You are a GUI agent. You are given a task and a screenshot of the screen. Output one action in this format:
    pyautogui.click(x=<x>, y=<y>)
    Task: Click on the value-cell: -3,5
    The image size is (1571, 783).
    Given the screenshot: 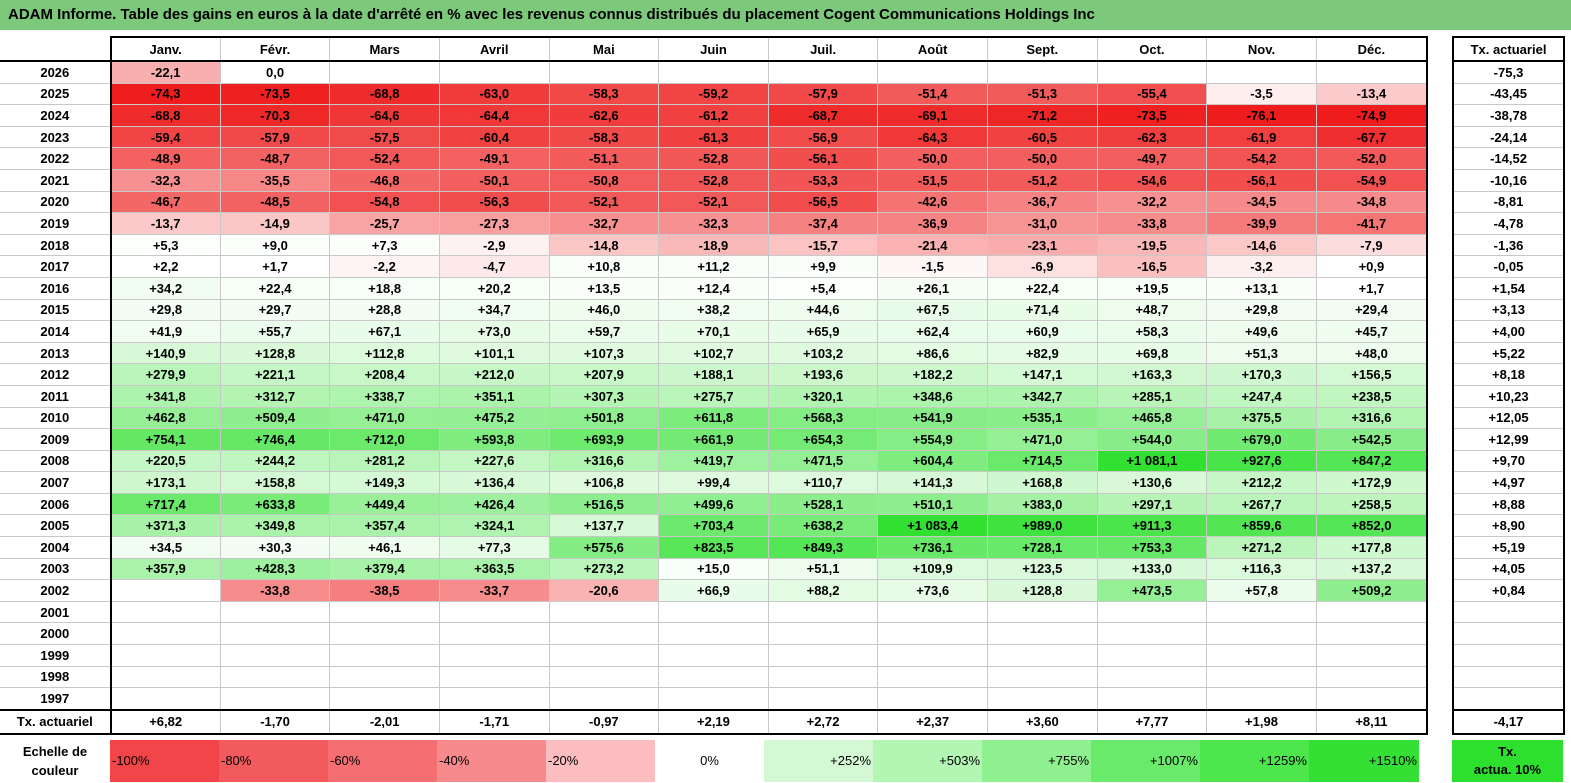 What is the action you would take?
    pyautogui.click(x=1261, y=94)
    